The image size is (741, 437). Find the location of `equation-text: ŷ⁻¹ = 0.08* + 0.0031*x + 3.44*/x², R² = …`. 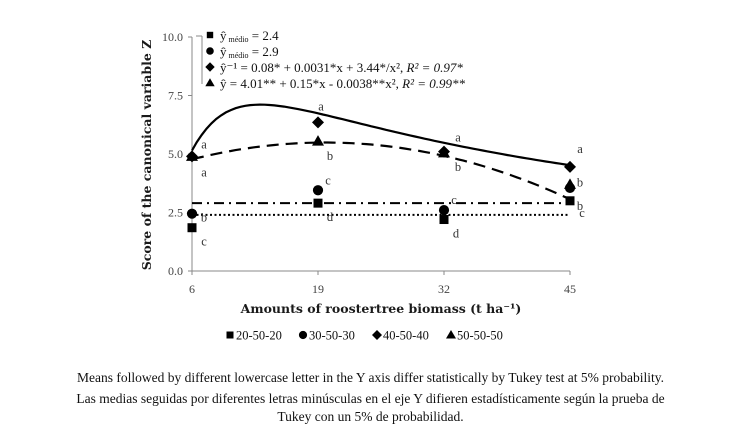

equation-text: ŷ⁻¹ = 0.08* + 0.0031*x + 3.44*/x², R² = … is located at coordinates (341, 67).